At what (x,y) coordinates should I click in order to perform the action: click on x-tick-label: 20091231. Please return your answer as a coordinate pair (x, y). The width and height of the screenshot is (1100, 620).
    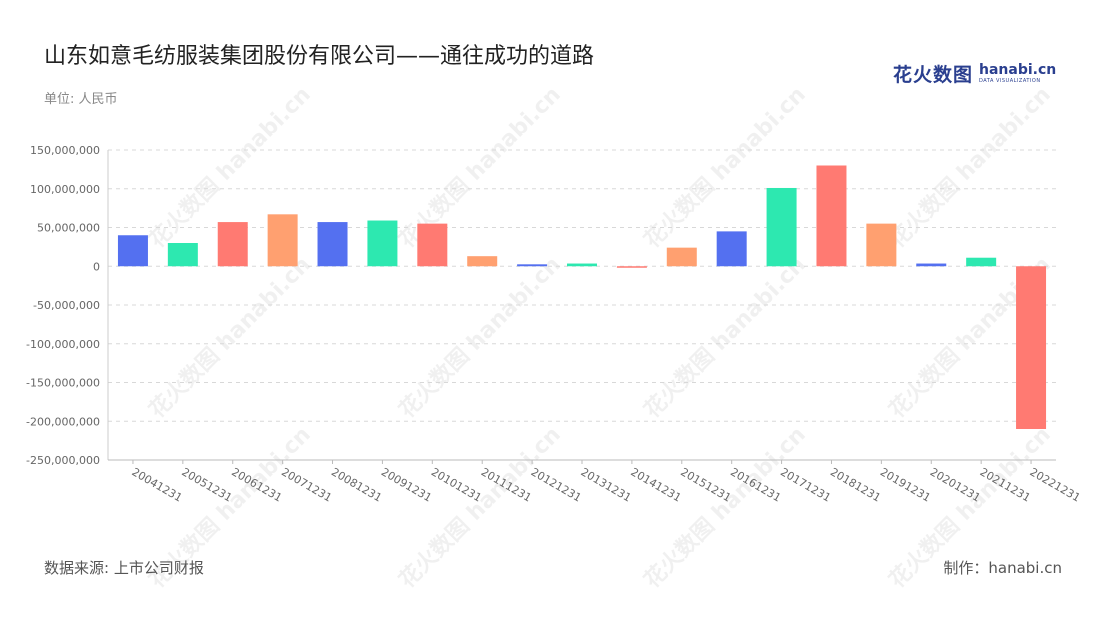
    Looking at the image, I should click on (406, 484).